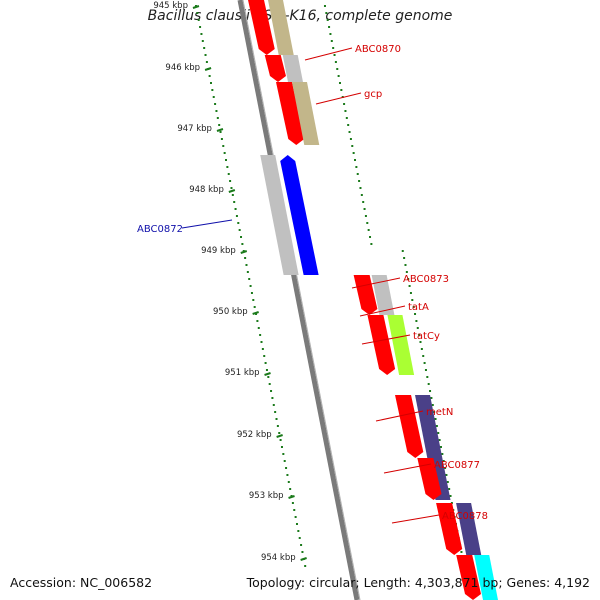  Describe the element at coordinates (409, 426) in the screenshot. I see `cds-metN` at that location.